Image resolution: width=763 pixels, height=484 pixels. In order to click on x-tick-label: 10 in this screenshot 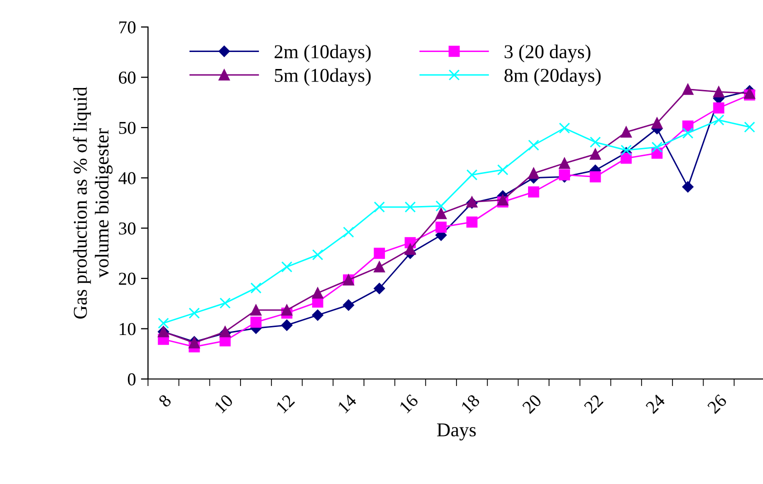, I will do `click(224, 404)`.